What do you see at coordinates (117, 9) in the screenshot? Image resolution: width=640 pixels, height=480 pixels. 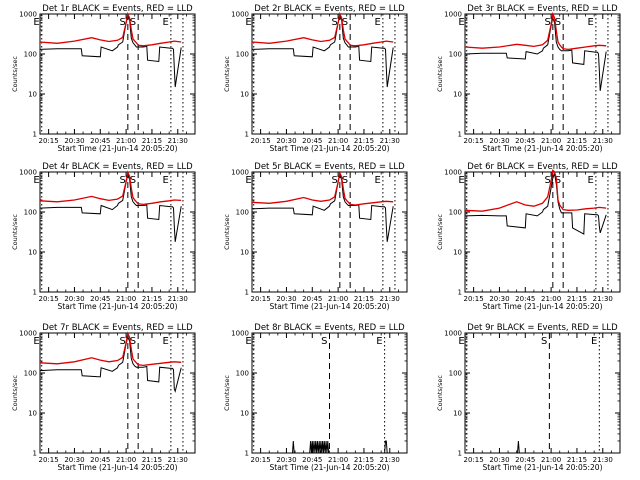 I see `panel-title: Det 1r BLACK = Events, RED = LLD` at bounding box center [117, 9].